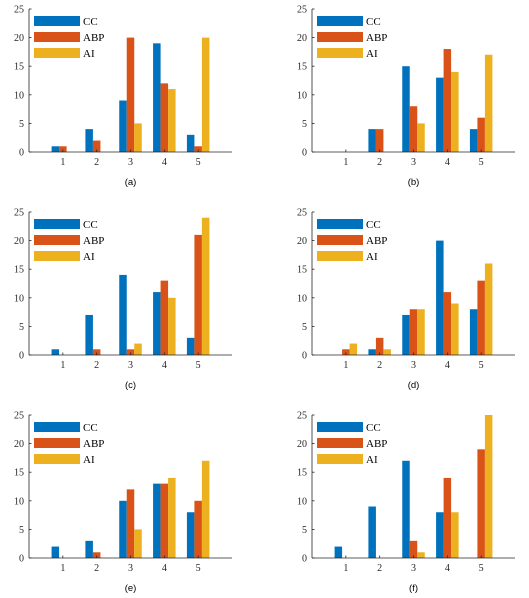 The image size is (529, 598). What do you see at coordinates (96, 365) in the screenshot?
I see `x-tick-label: 2` at bounding box center [96, 365].